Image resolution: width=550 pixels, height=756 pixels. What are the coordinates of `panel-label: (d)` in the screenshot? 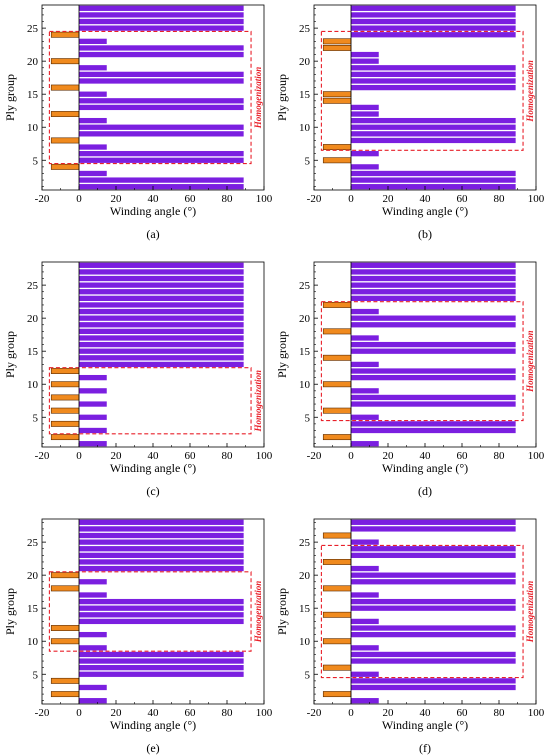 It's located at (425, 491).